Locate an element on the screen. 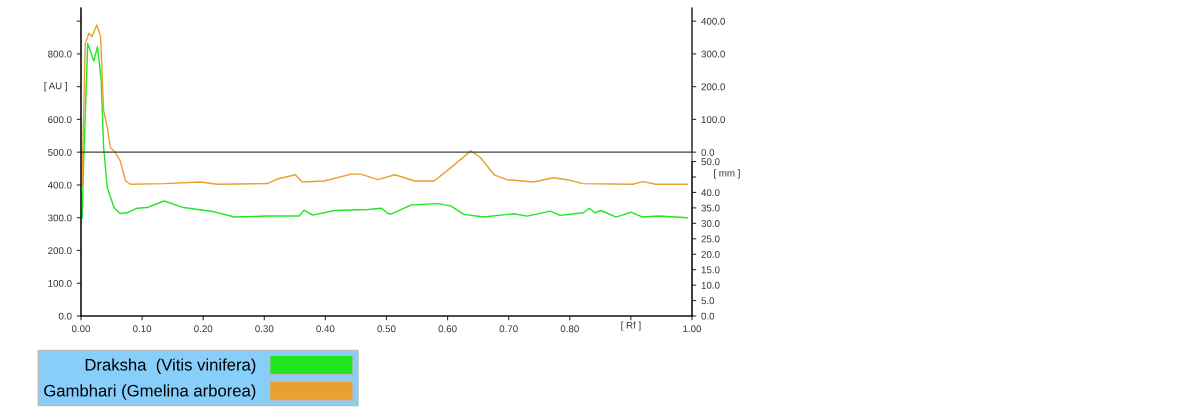  legend-label: Gambhari (Gmelina arborea) is located at coordinates (150, 392).